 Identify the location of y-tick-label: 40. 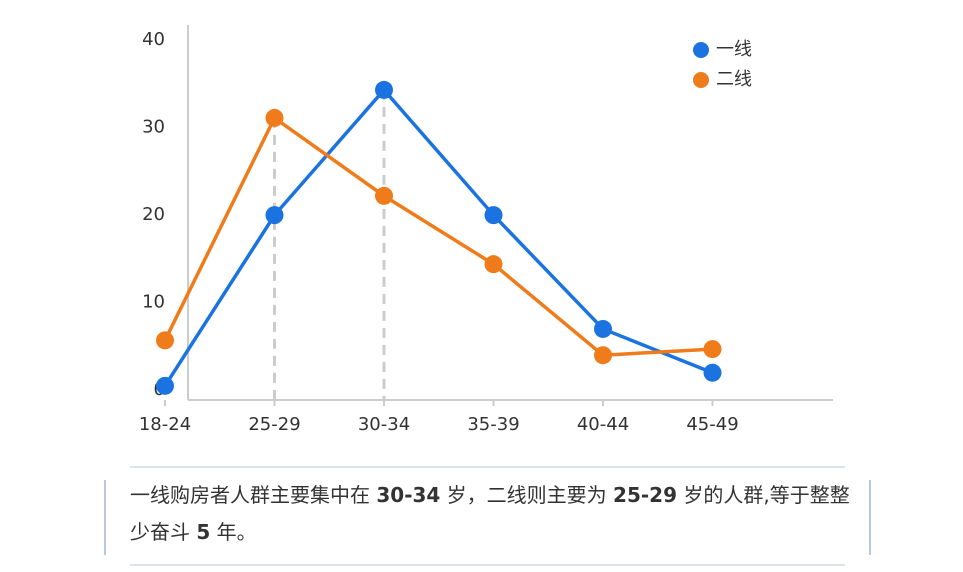
(153, 39).